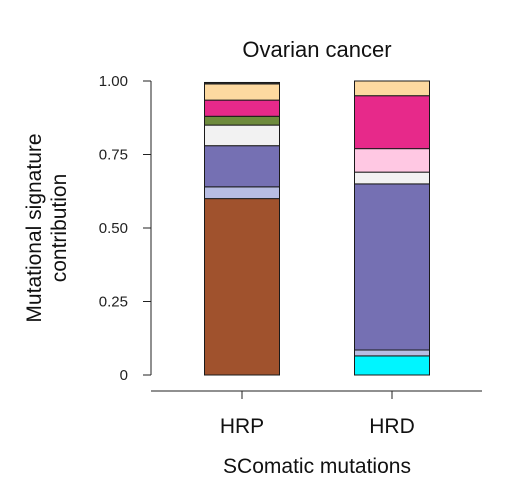  What do you see at coordinates (113, 81) in the screenshot?
I see `y-tick-label: 1.00` at bounding box center [113, 81].